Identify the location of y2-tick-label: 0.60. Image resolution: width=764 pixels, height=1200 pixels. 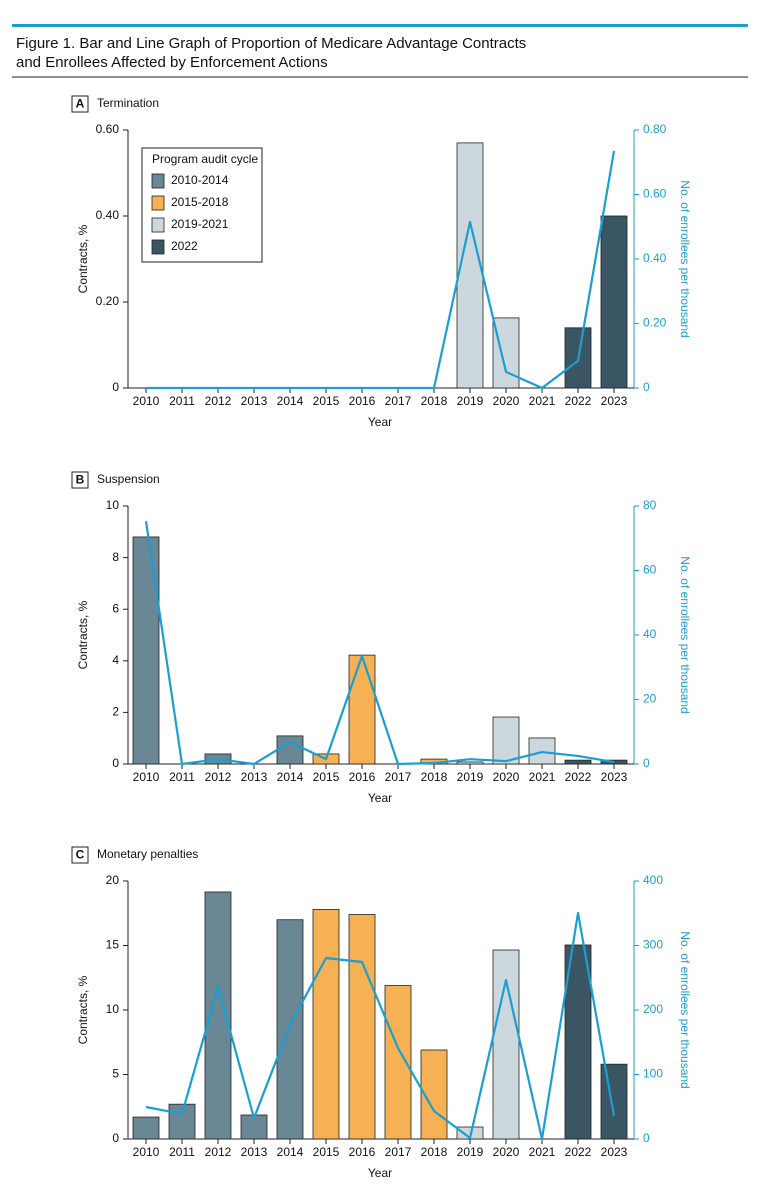
(655, 194).